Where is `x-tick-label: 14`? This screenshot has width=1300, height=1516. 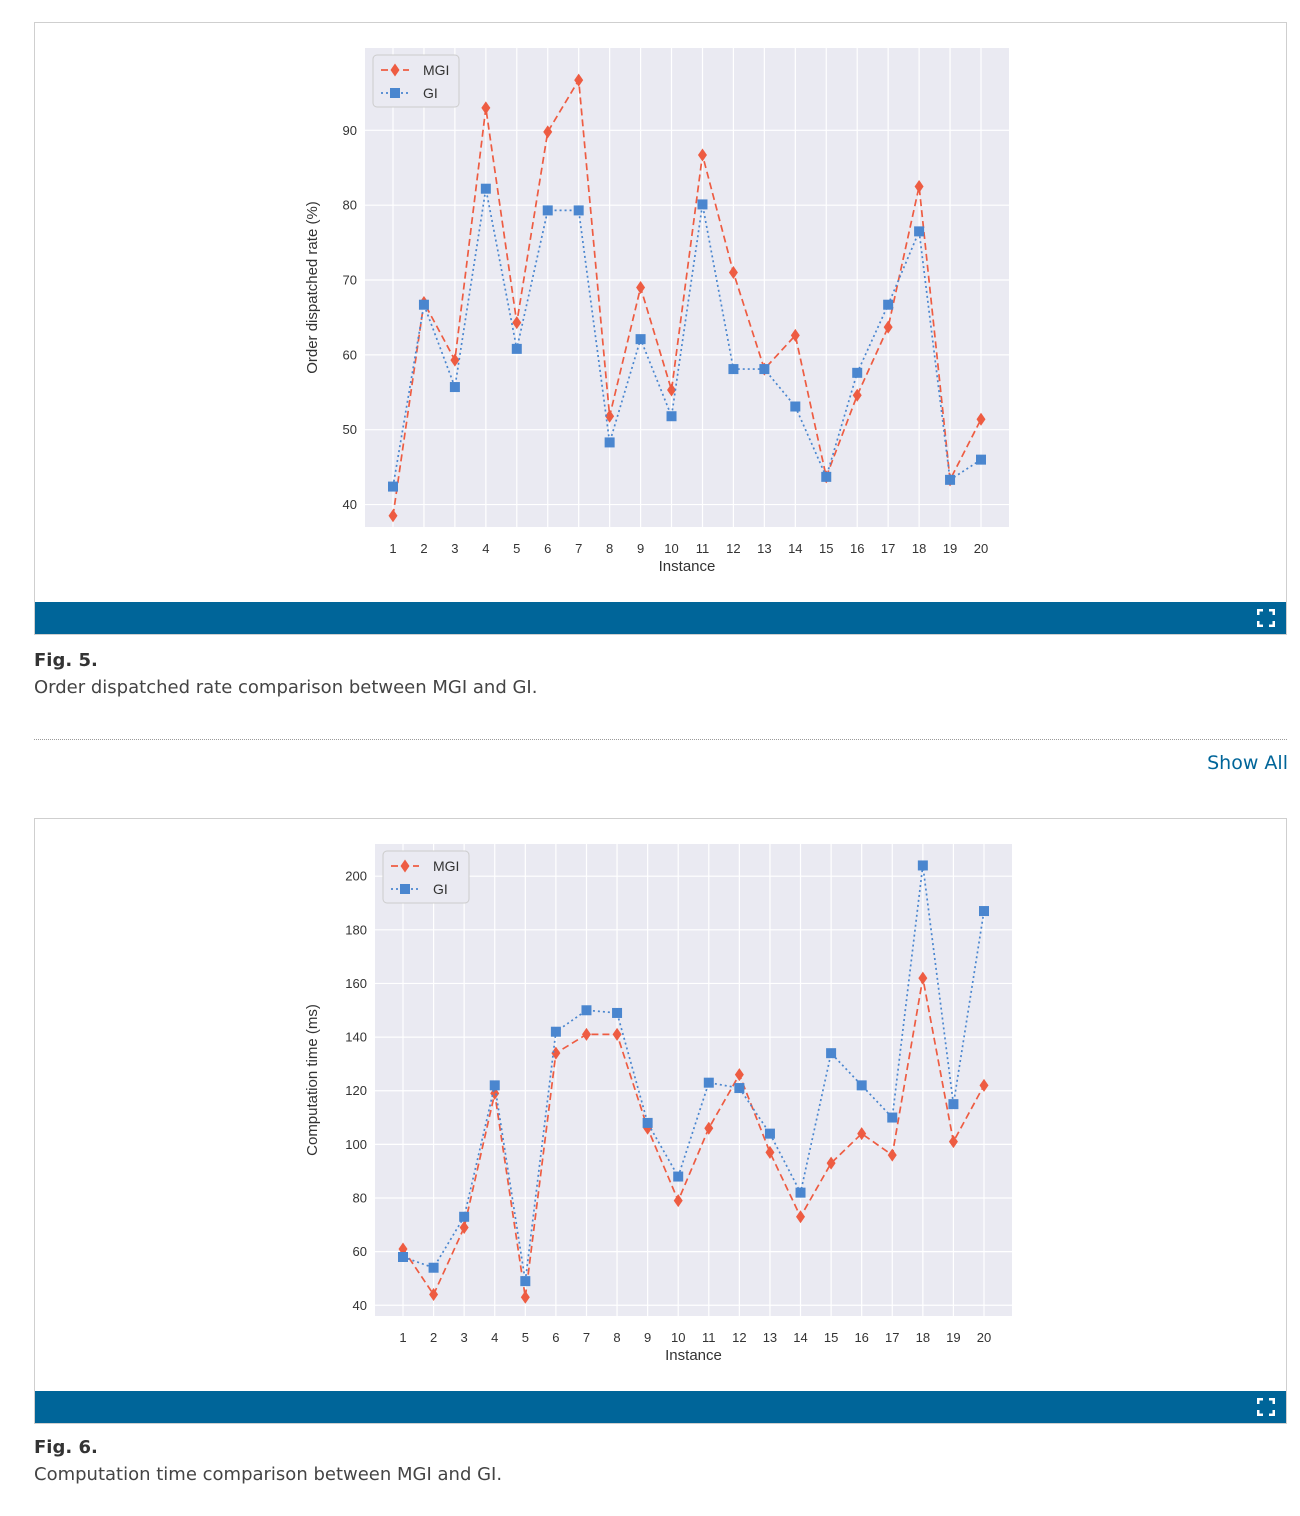
x-tick-label: 14 is located at coordinates (800, 1337).